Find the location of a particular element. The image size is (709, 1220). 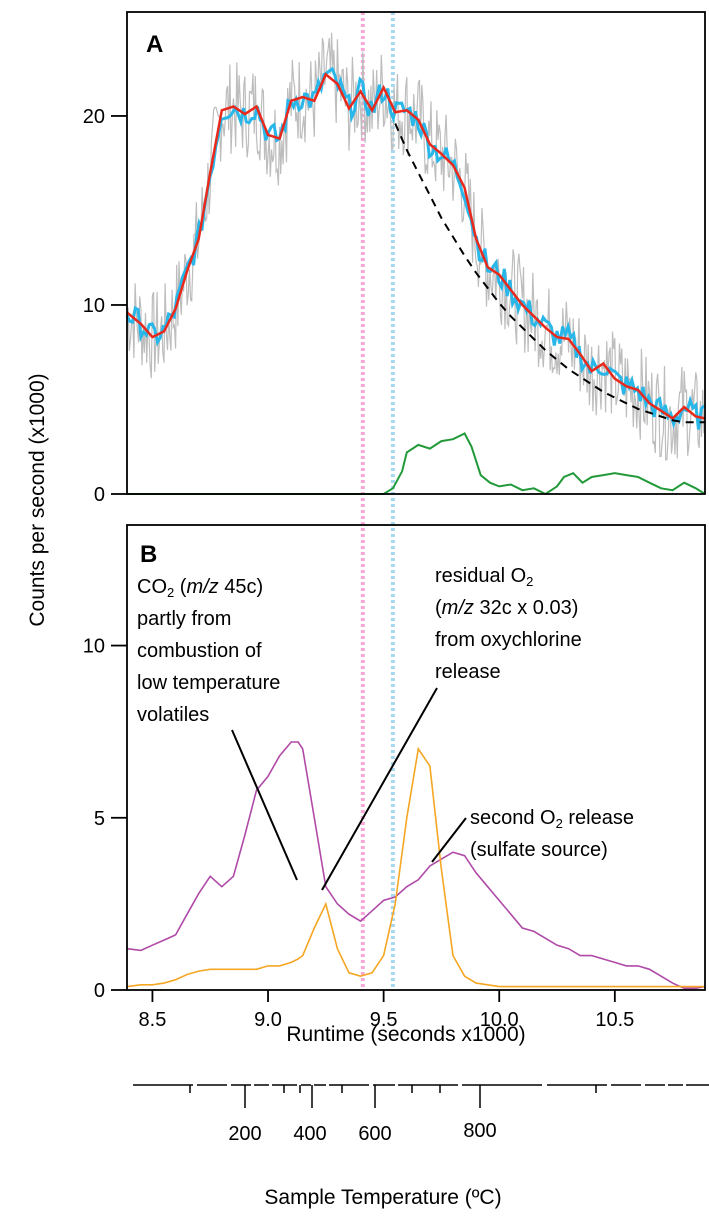

temperature-tick-400: 400 is located at coordinates (309, 1134).